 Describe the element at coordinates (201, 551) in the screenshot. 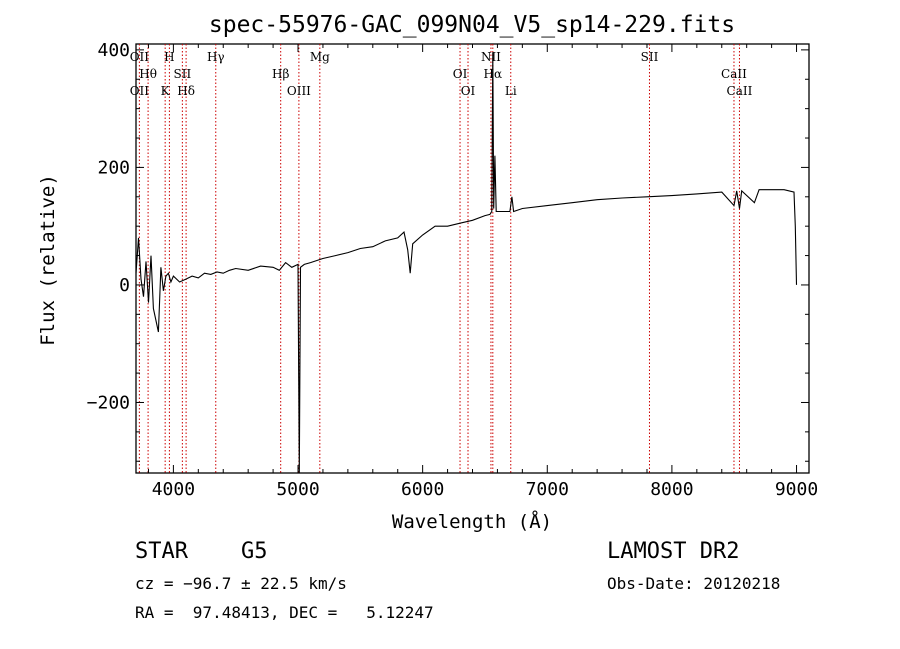

I see `object-class: STAR G5` at that location.